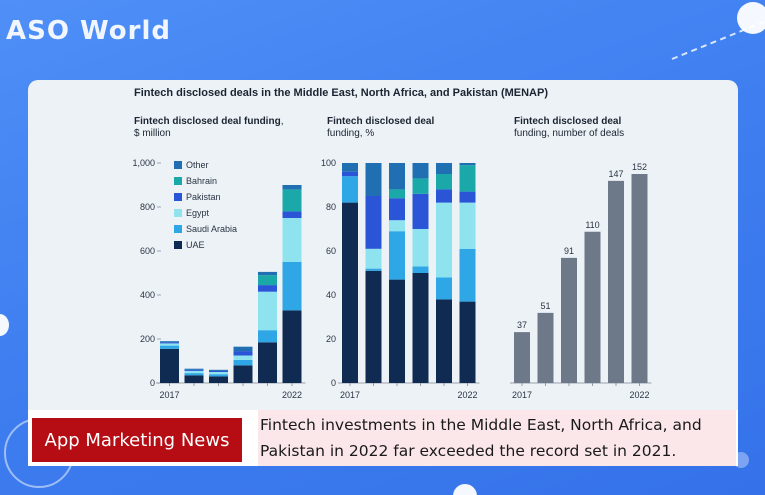 Image resolution: width=765 pixels, height=495 pixels. What do you see at coordinates (143, 163) in the screenshot?
I see `y-tick-label: 1,000` at bounding box center [143, 163].